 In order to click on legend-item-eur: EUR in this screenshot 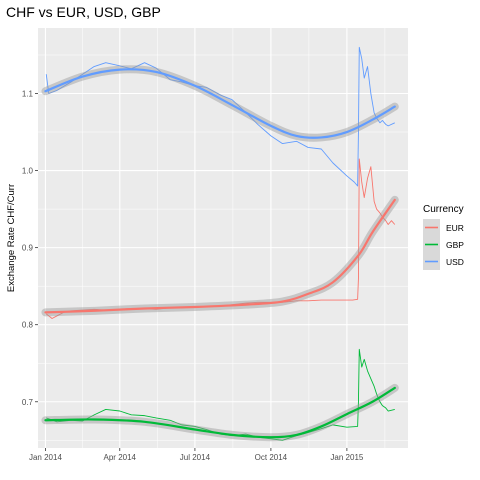, I will do `click(443, 227)`.